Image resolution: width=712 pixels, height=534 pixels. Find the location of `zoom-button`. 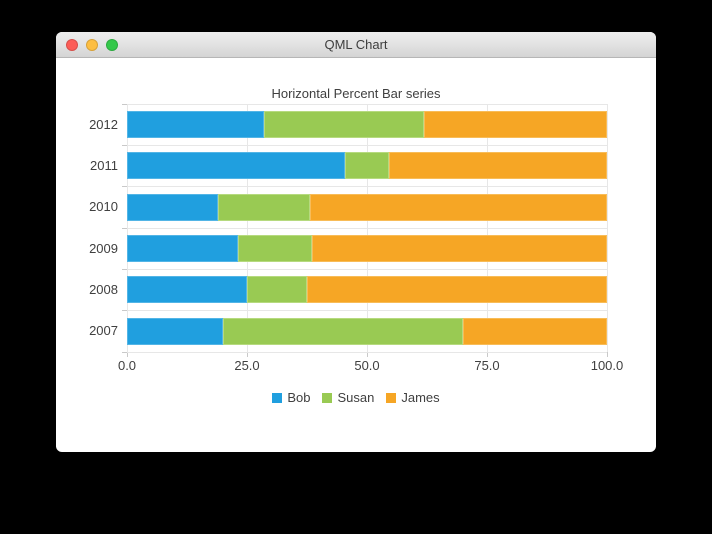

zoom-button is located at coordinates (112, 44).